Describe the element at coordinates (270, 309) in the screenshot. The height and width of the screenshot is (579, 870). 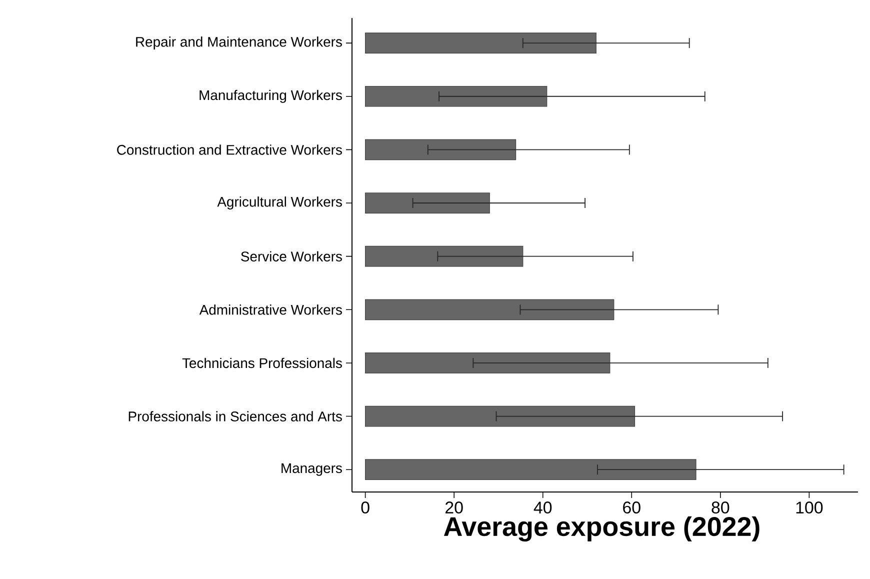
I see `y-tick-label: Administrative Workers` at that location.